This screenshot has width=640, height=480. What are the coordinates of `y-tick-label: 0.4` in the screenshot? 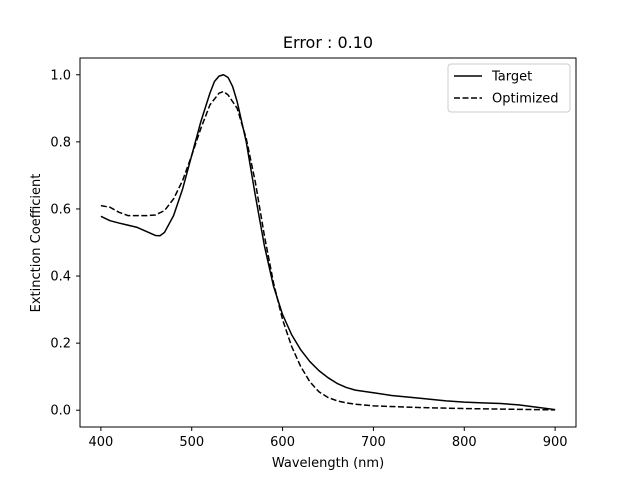 It's located at (60, 277).